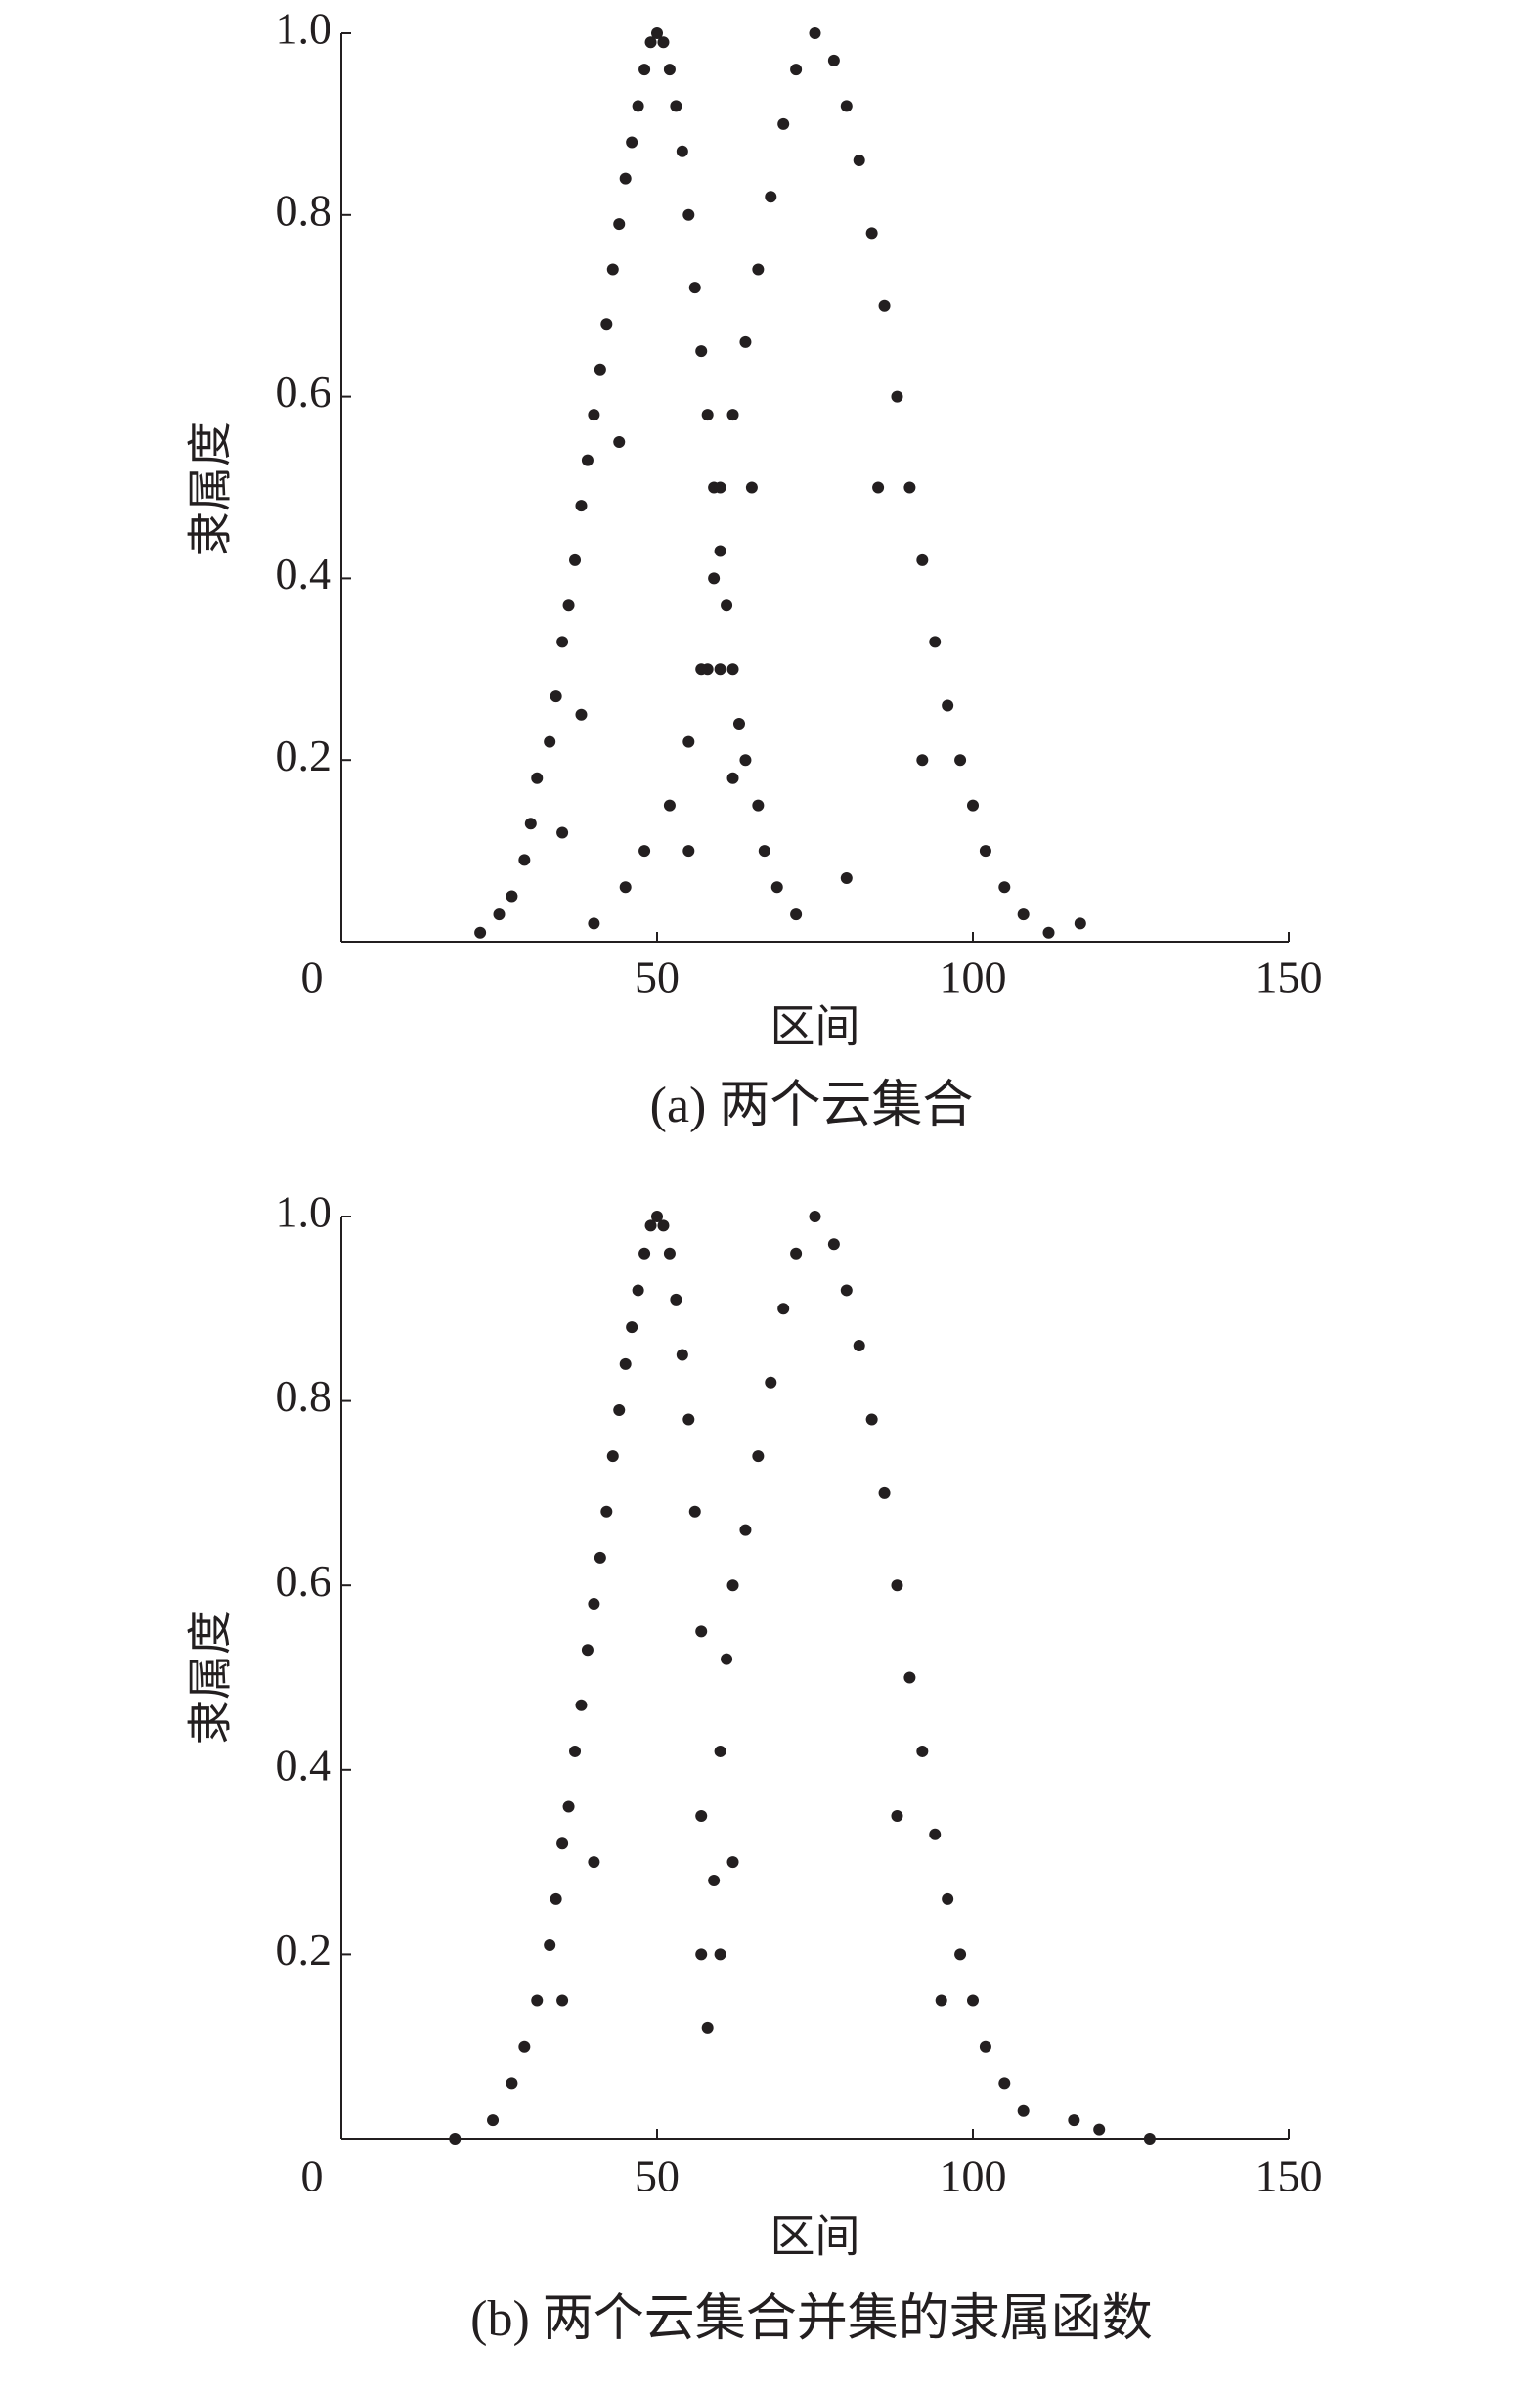  What do you see at coordinates (657, 977) in the screenshot?
I see `x-tick-label: 50` at bounding box center [657, 977].